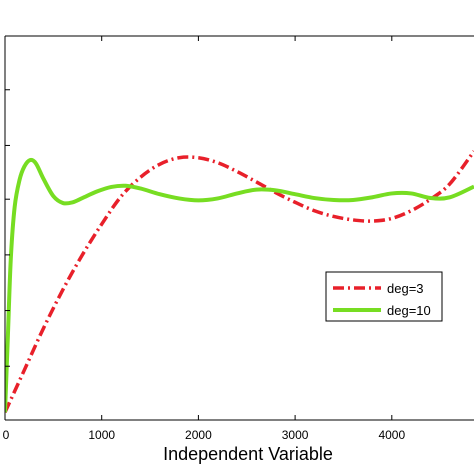 Image resolution: width=474 pixels, height=474 pixels. Describe the element at coordinates (405, 288) in the screenshot. I see `legend-label: deg=3` at that location.